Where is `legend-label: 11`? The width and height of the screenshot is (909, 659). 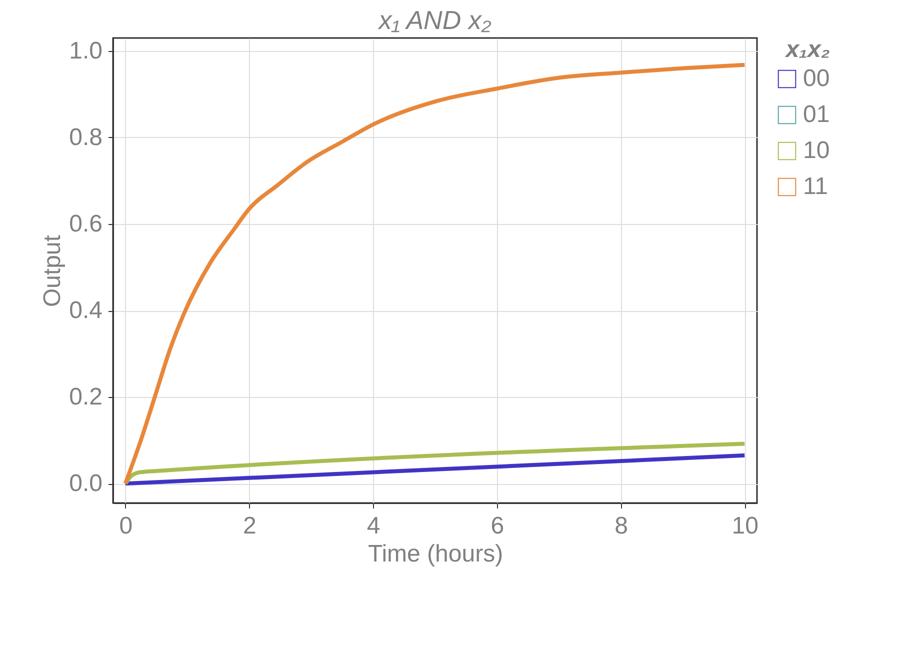 legend-label: 11 is located at coordinates (815, 186).